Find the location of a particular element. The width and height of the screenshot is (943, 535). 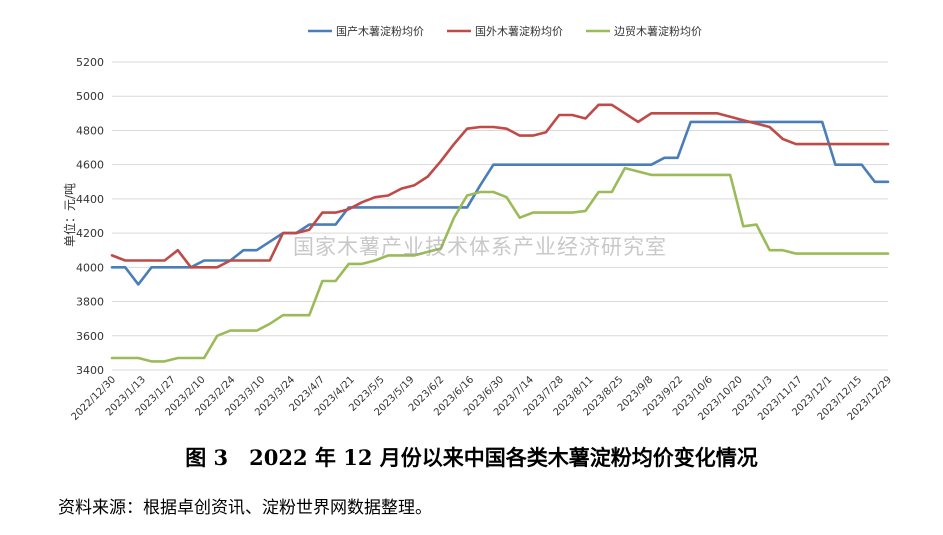

y-tick-label: 3800 is located at coordinates (90, 302).